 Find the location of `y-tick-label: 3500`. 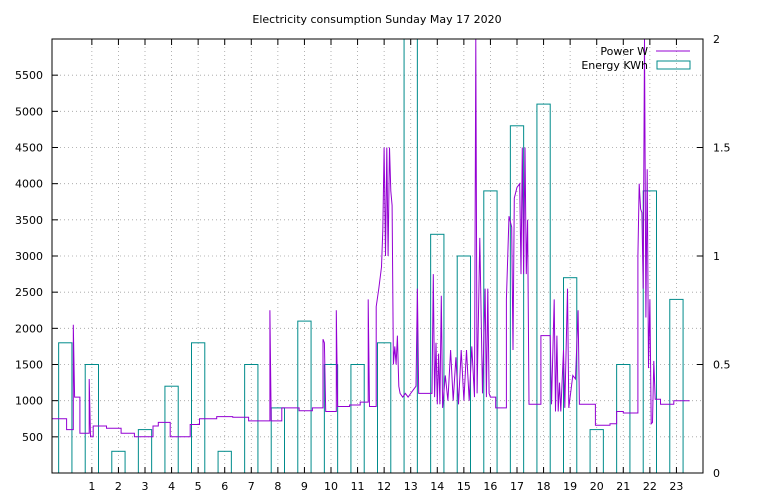

y-tick-label: 3500 is located at coordinates (29, 220).